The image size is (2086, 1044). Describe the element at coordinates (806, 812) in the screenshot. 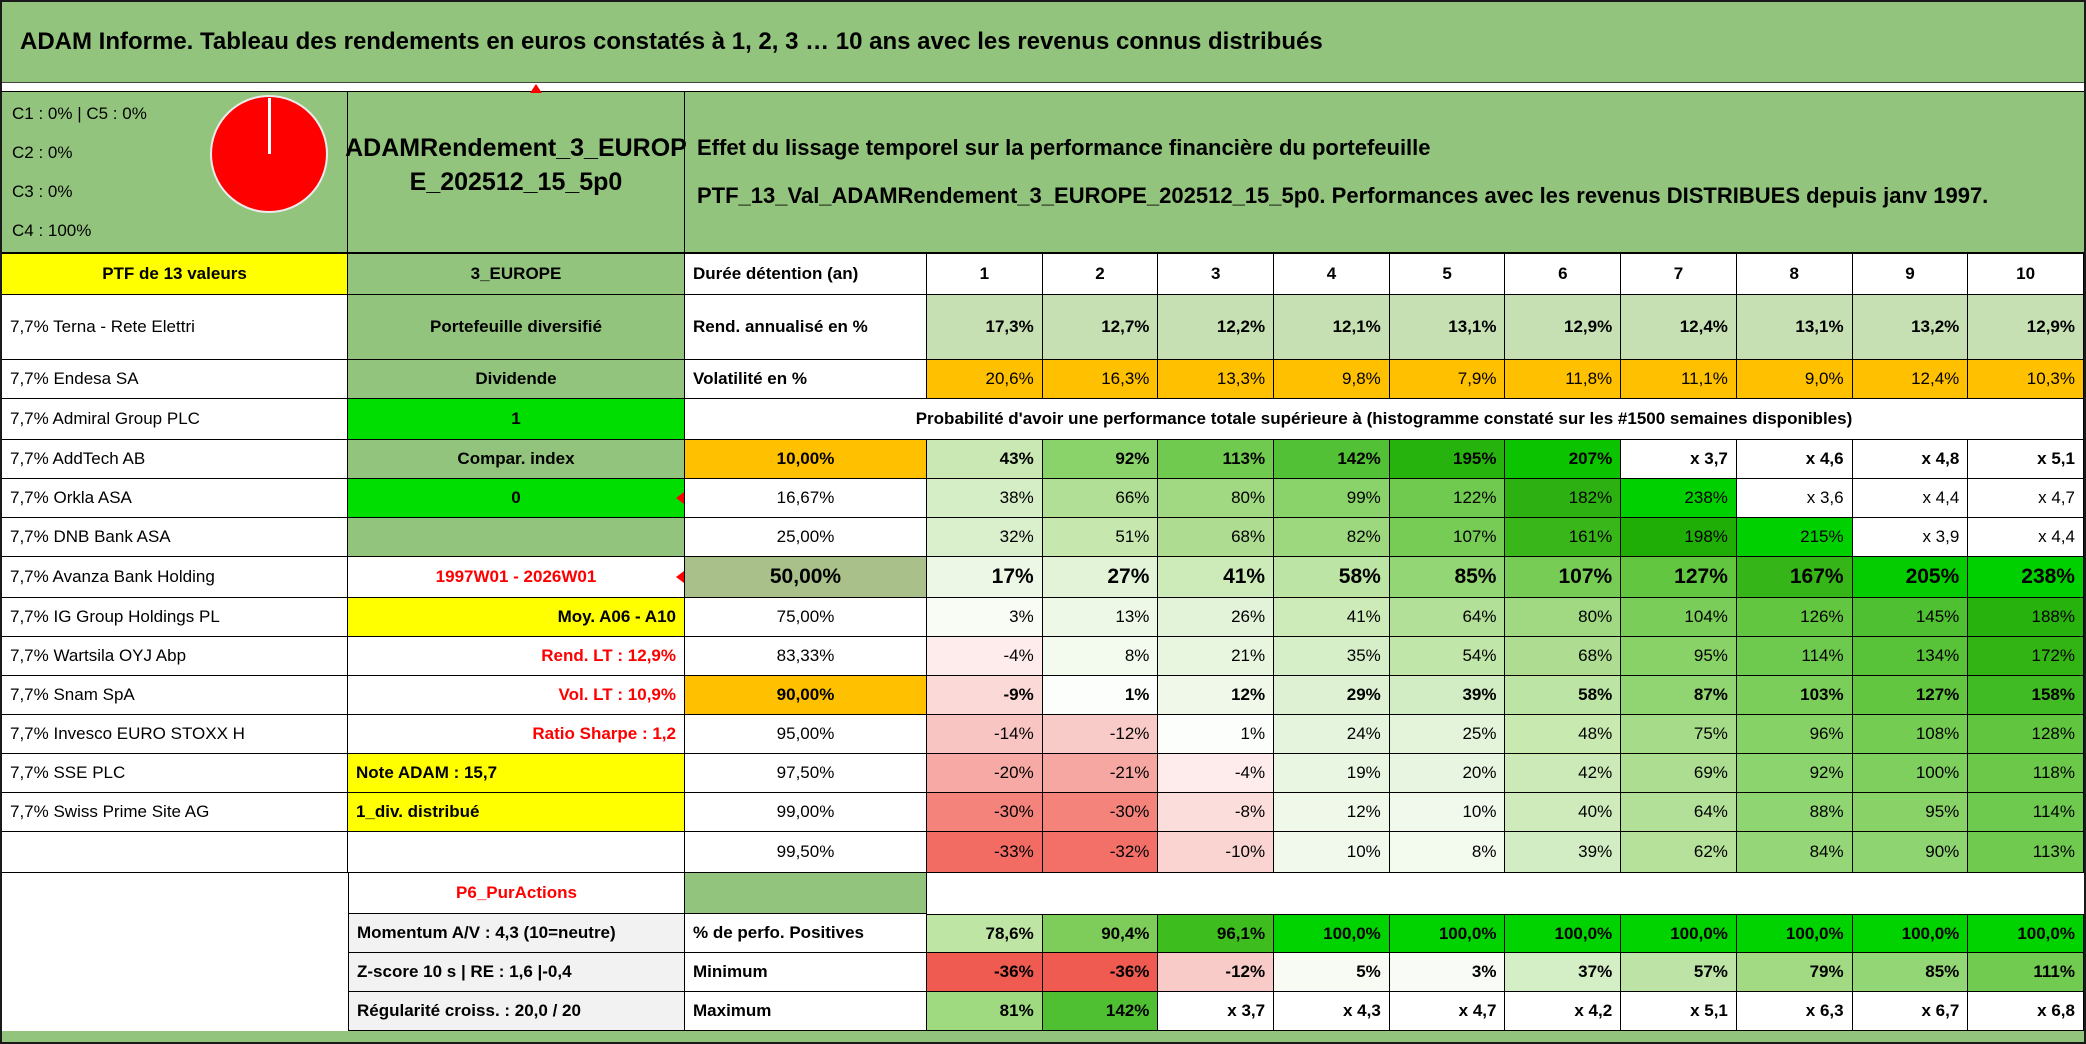

I see `row-label-cell: 99,00%` at that location.